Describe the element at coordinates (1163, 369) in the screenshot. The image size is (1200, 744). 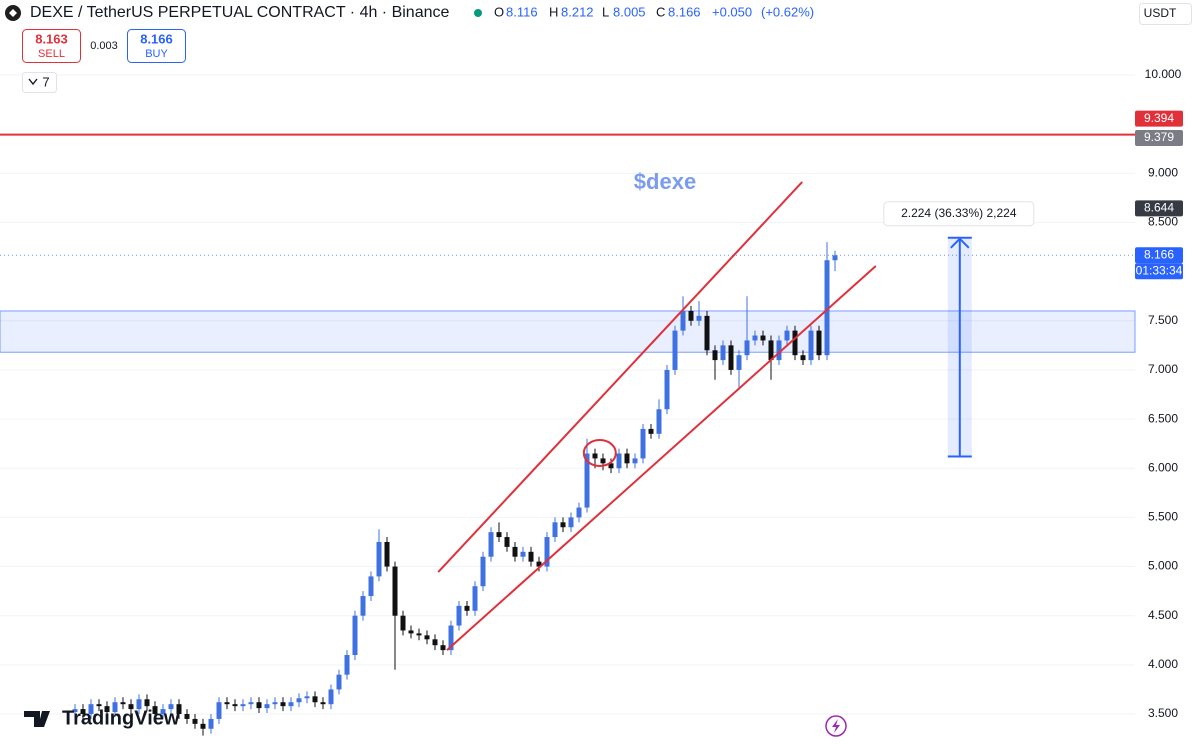
I see `y-tick-label: 7.000` at that location.